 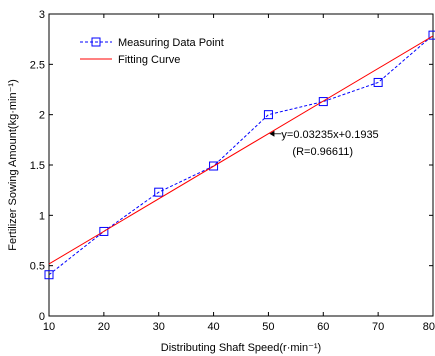 I want to click on annotation-r-value: (R=0.96611), so click(x=322, y=152).